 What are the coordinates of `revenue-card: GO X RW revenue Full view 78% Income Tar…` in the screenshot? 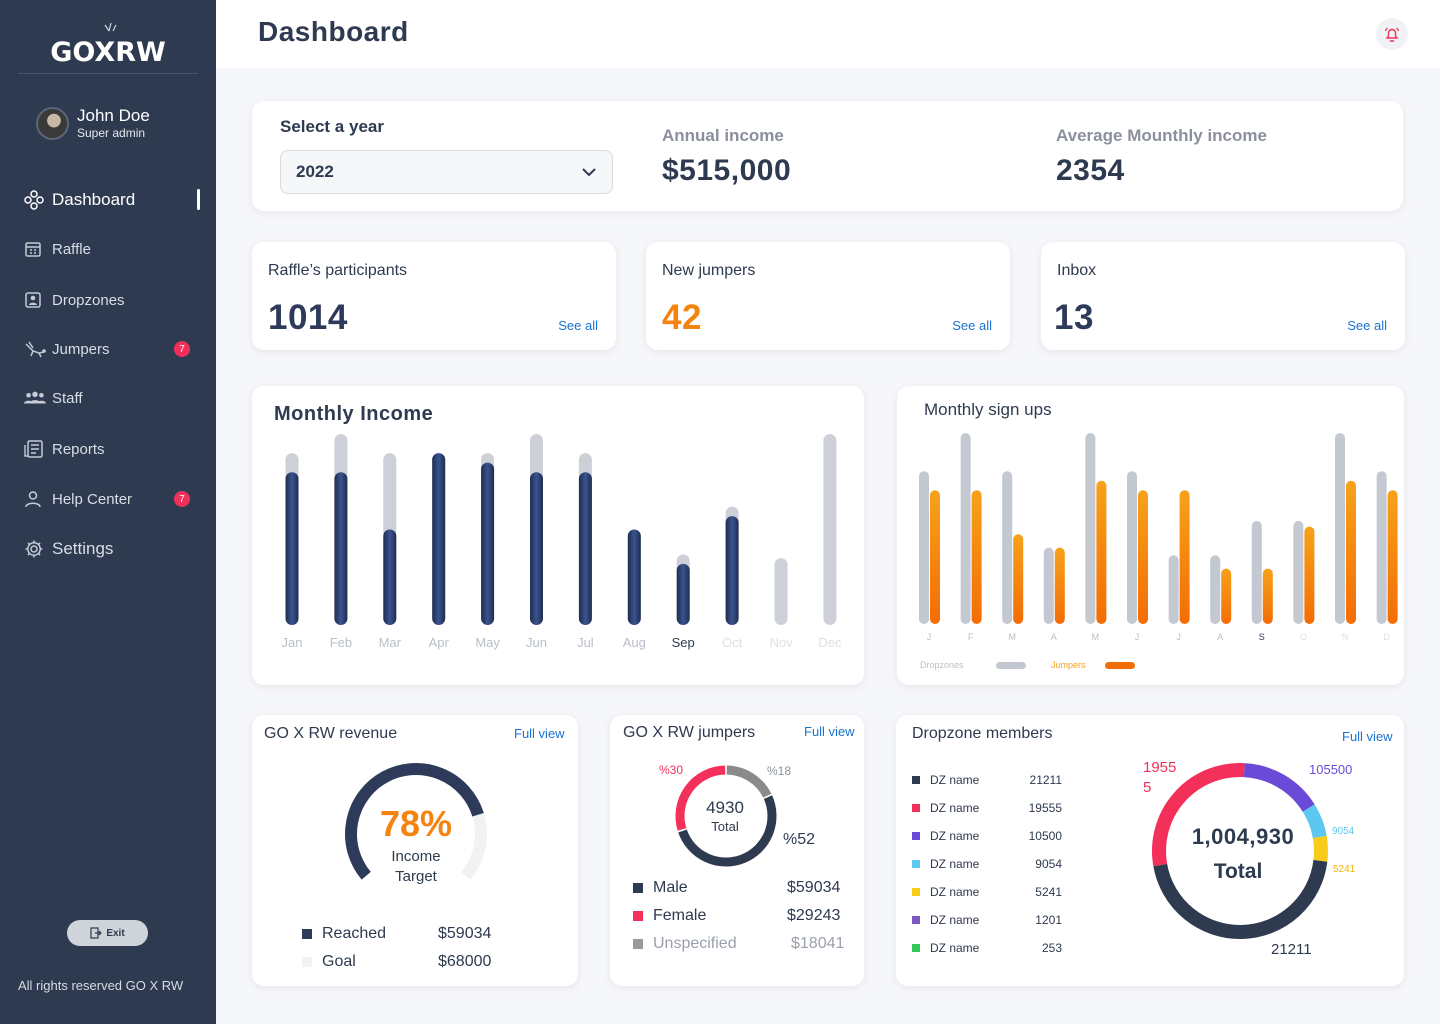 It's located at (415, 850).